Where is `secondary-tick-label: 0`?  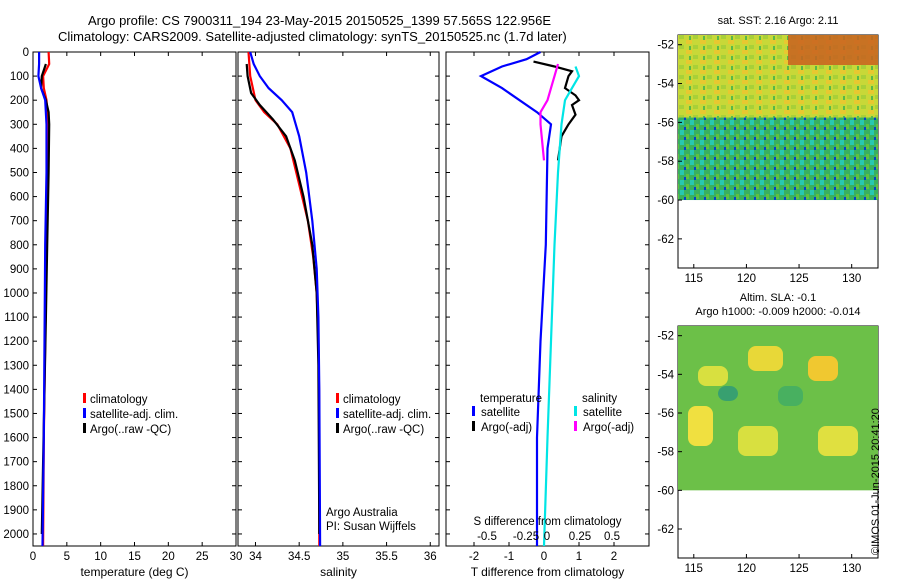 secondary-tick-label: 0 is located at coordinates (547, 537).